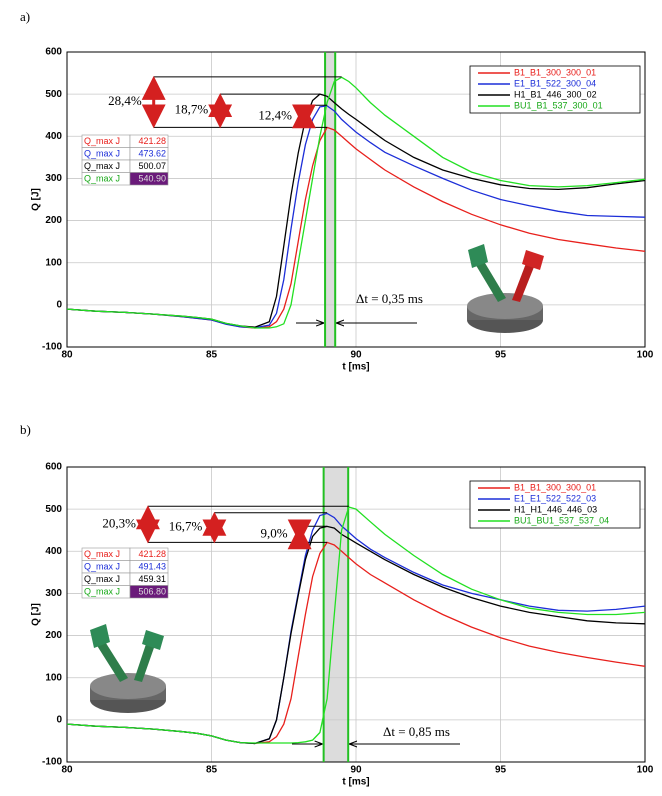 The image size is (662, 796). I want to click on legend-label: H1_B1_446_300_02, so click(555, 94).